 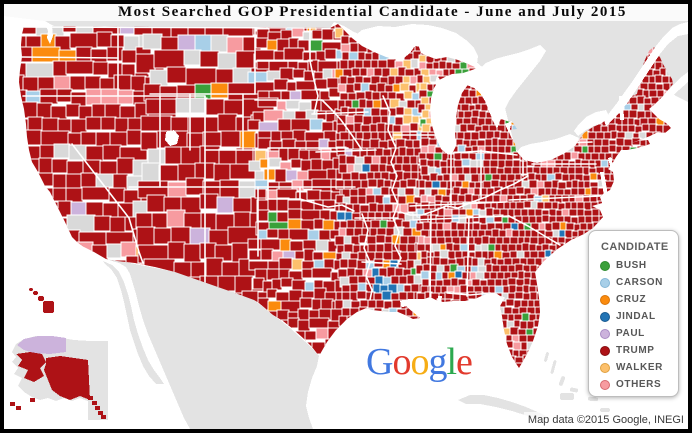 I want to click on google-logo: Google, so click(x=419, y=362).